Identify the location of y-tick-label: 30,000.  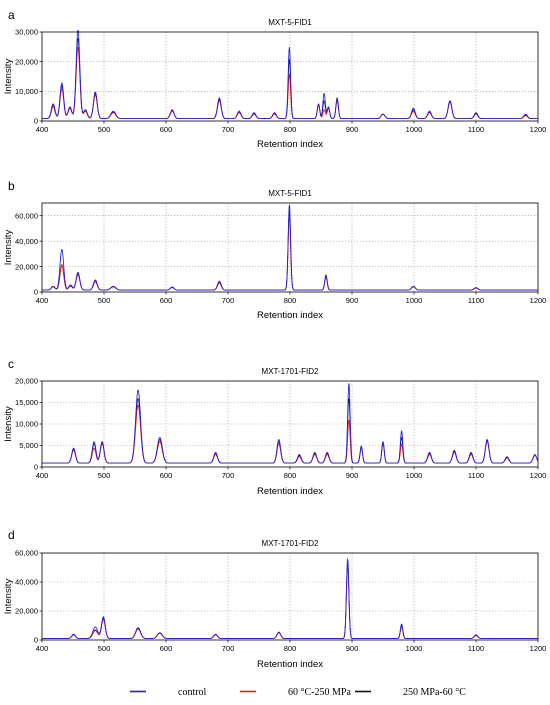
(26, 32).